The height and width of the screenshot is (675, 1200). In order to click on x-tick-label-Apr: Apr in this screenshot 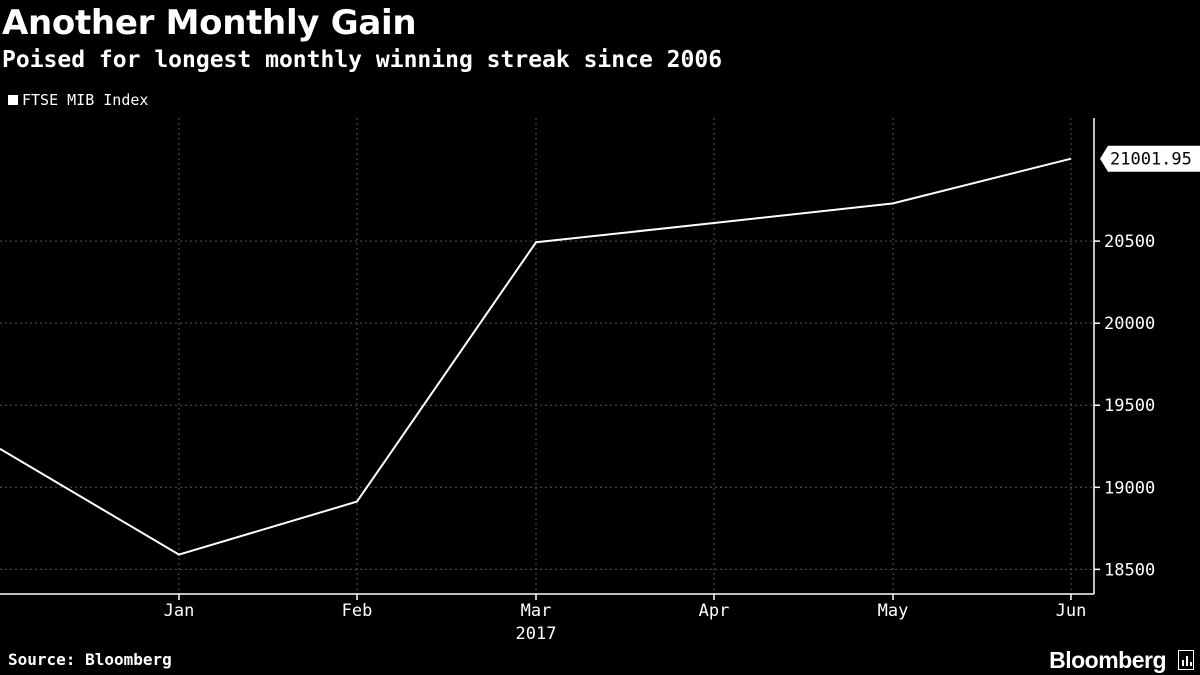, I will do `click(714, 611)`.